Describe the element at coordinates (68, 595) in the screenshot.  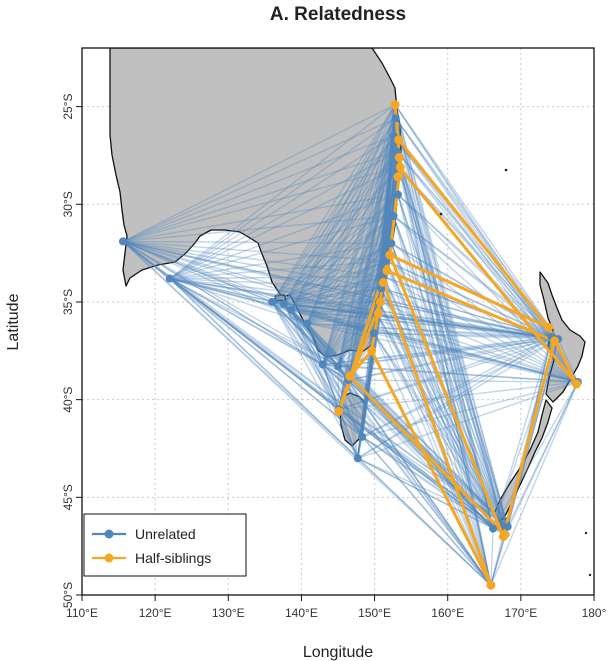
I see `y-tick-label: 50°S` at that location.